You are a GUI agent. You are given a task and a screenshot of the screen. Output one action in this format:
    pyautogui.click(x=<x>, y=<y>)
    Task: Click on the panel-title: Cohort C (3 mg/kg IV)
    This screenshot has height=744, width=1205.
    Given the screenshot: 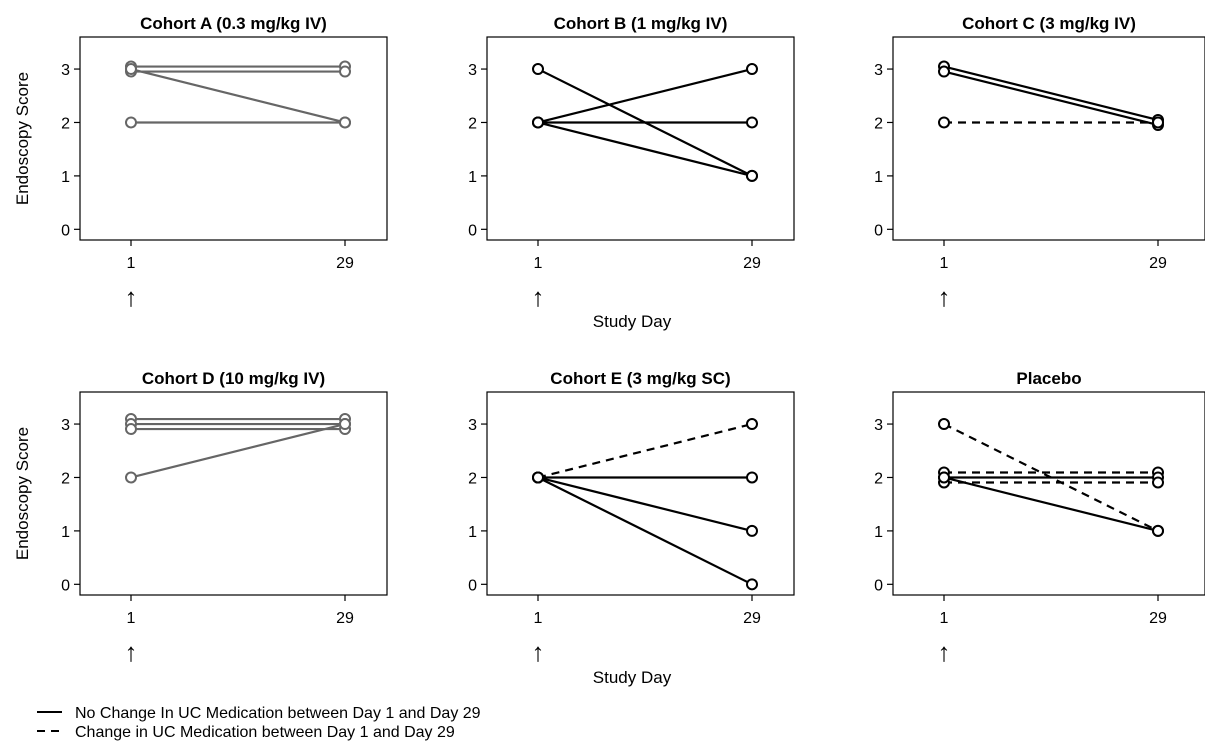 What is the action you would take?
    pyautogui.click(x=1049, y=23)
    